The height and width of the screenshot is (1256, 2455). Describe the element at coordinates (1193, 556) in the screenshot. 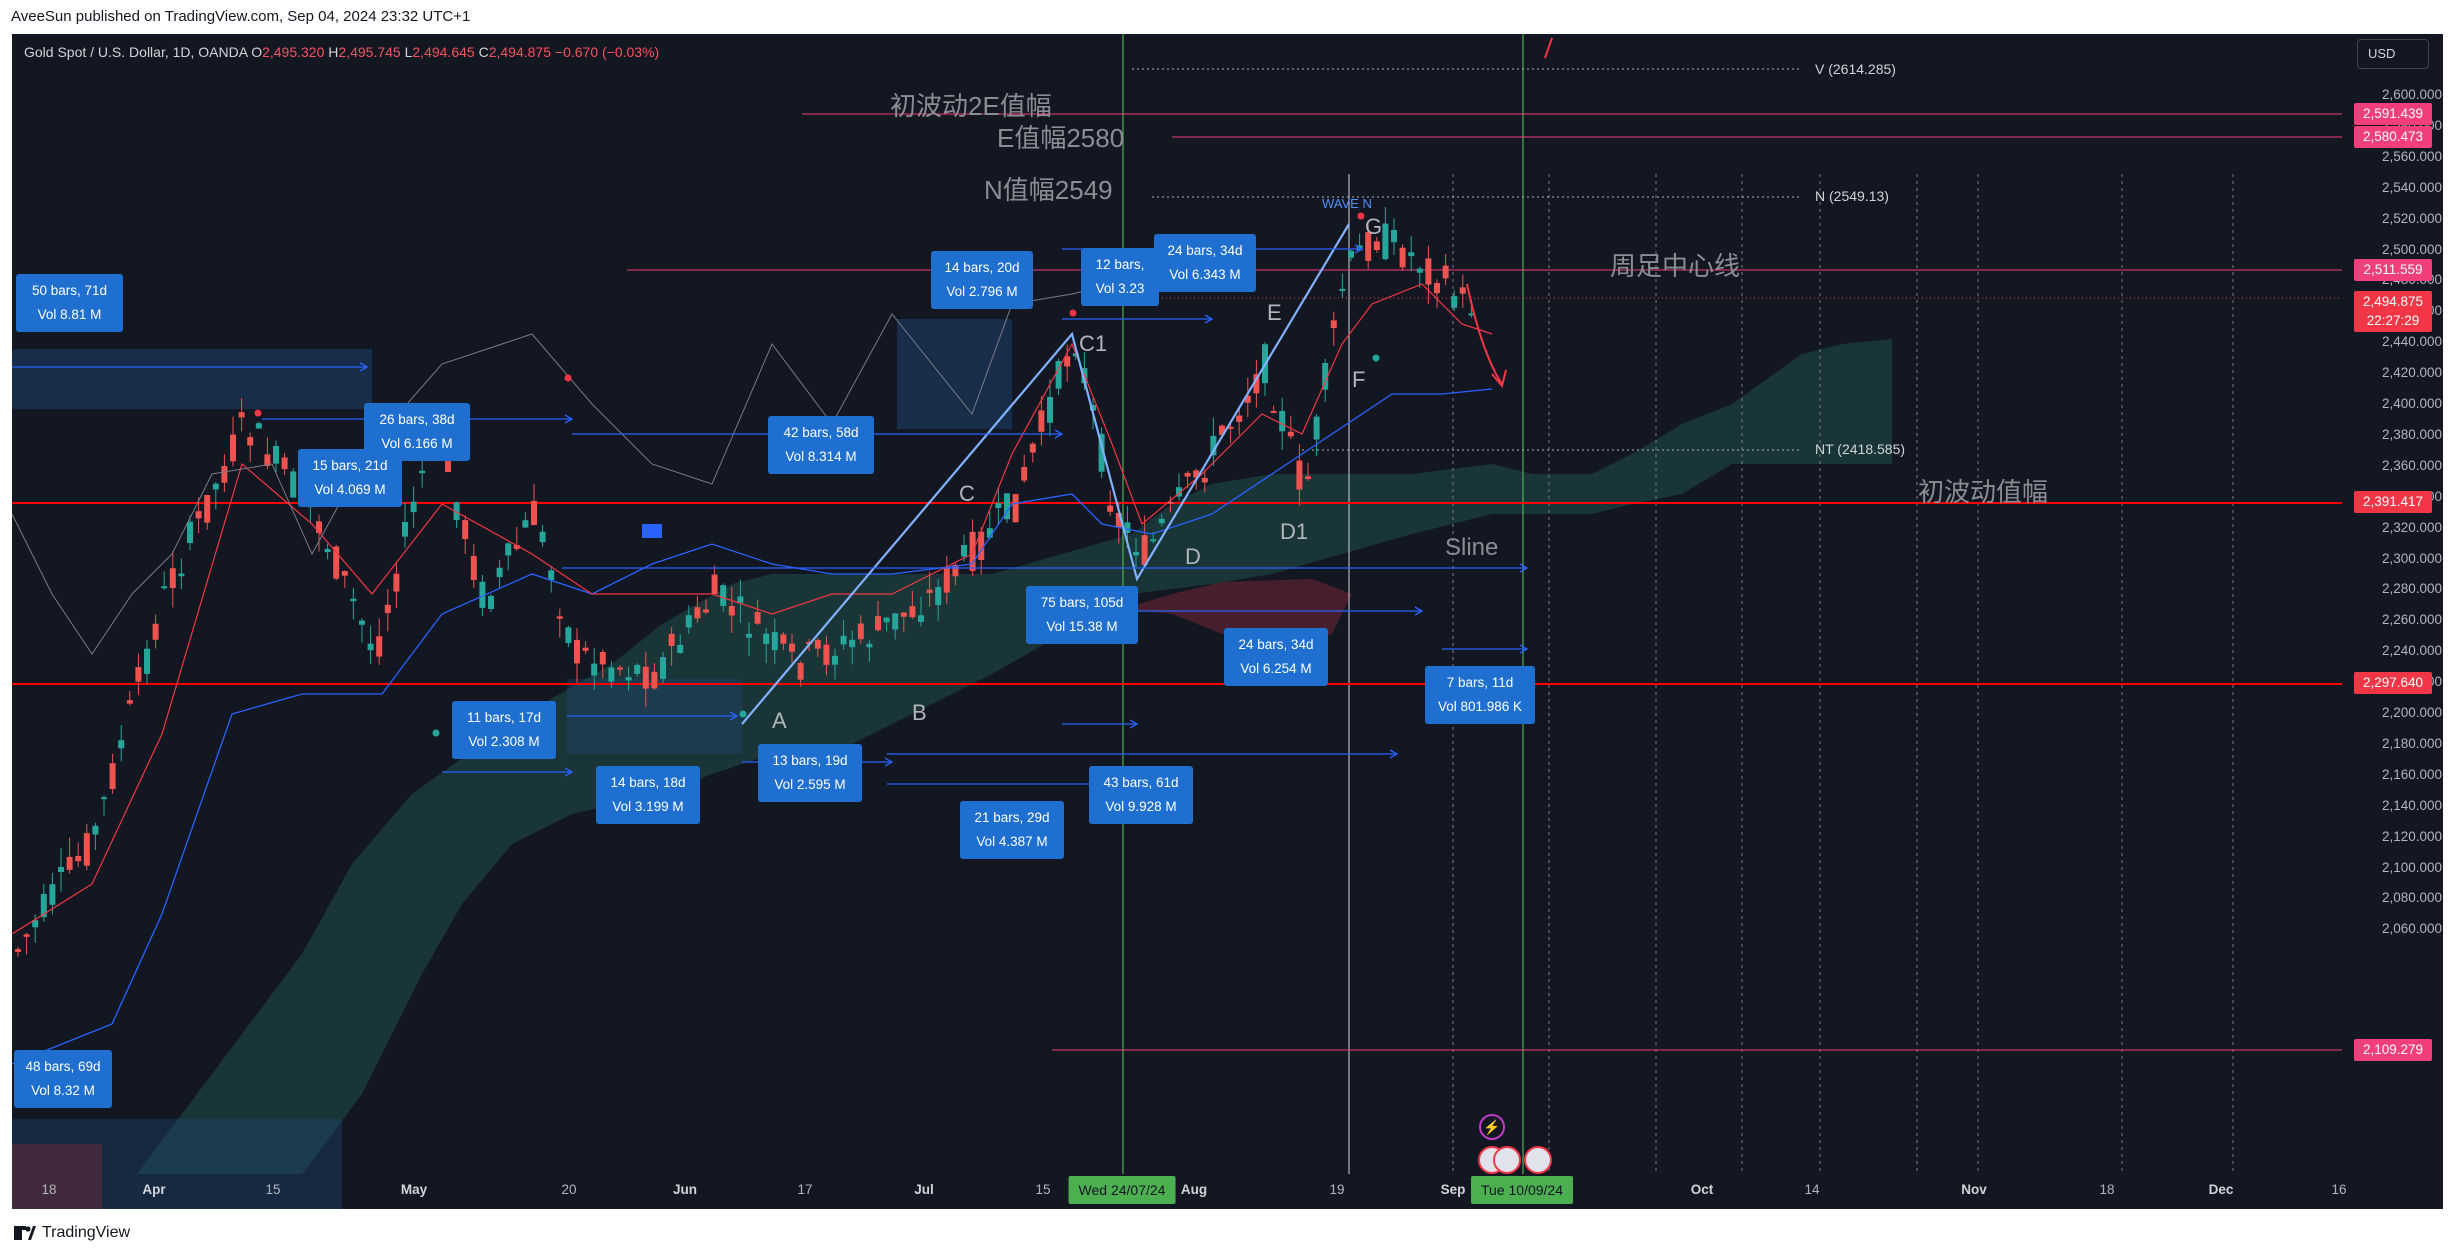

I see `wave-label-d: D` at that location.